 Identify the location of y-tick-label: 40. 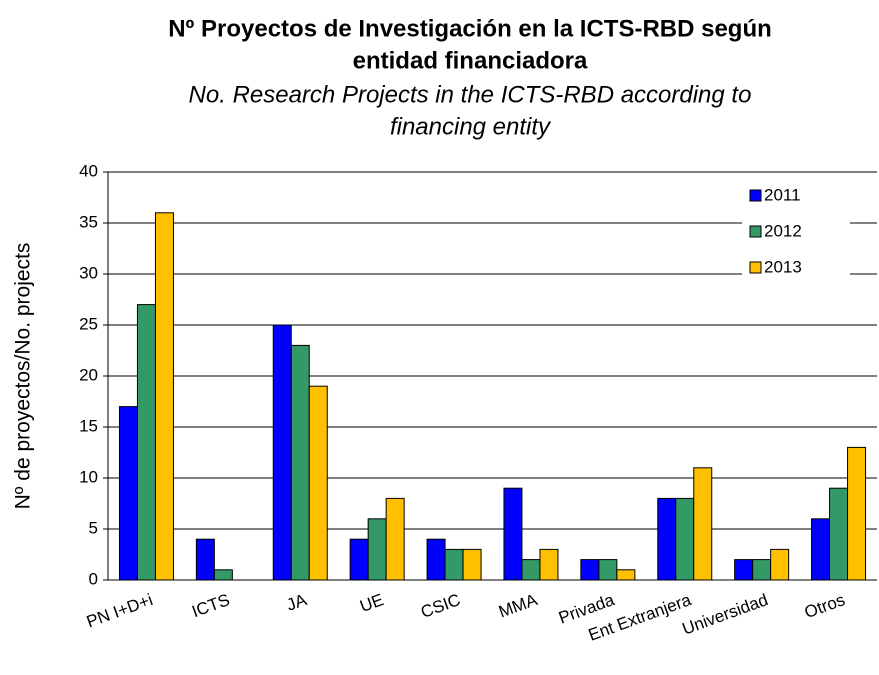
(88, 170).